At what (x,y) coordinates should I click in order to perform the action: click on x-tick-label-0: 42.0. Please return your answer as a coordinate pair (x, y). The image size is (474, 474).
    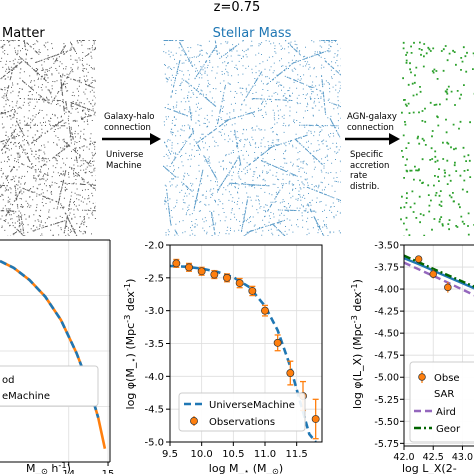
    Looking at the image, I should click on (403, 457).